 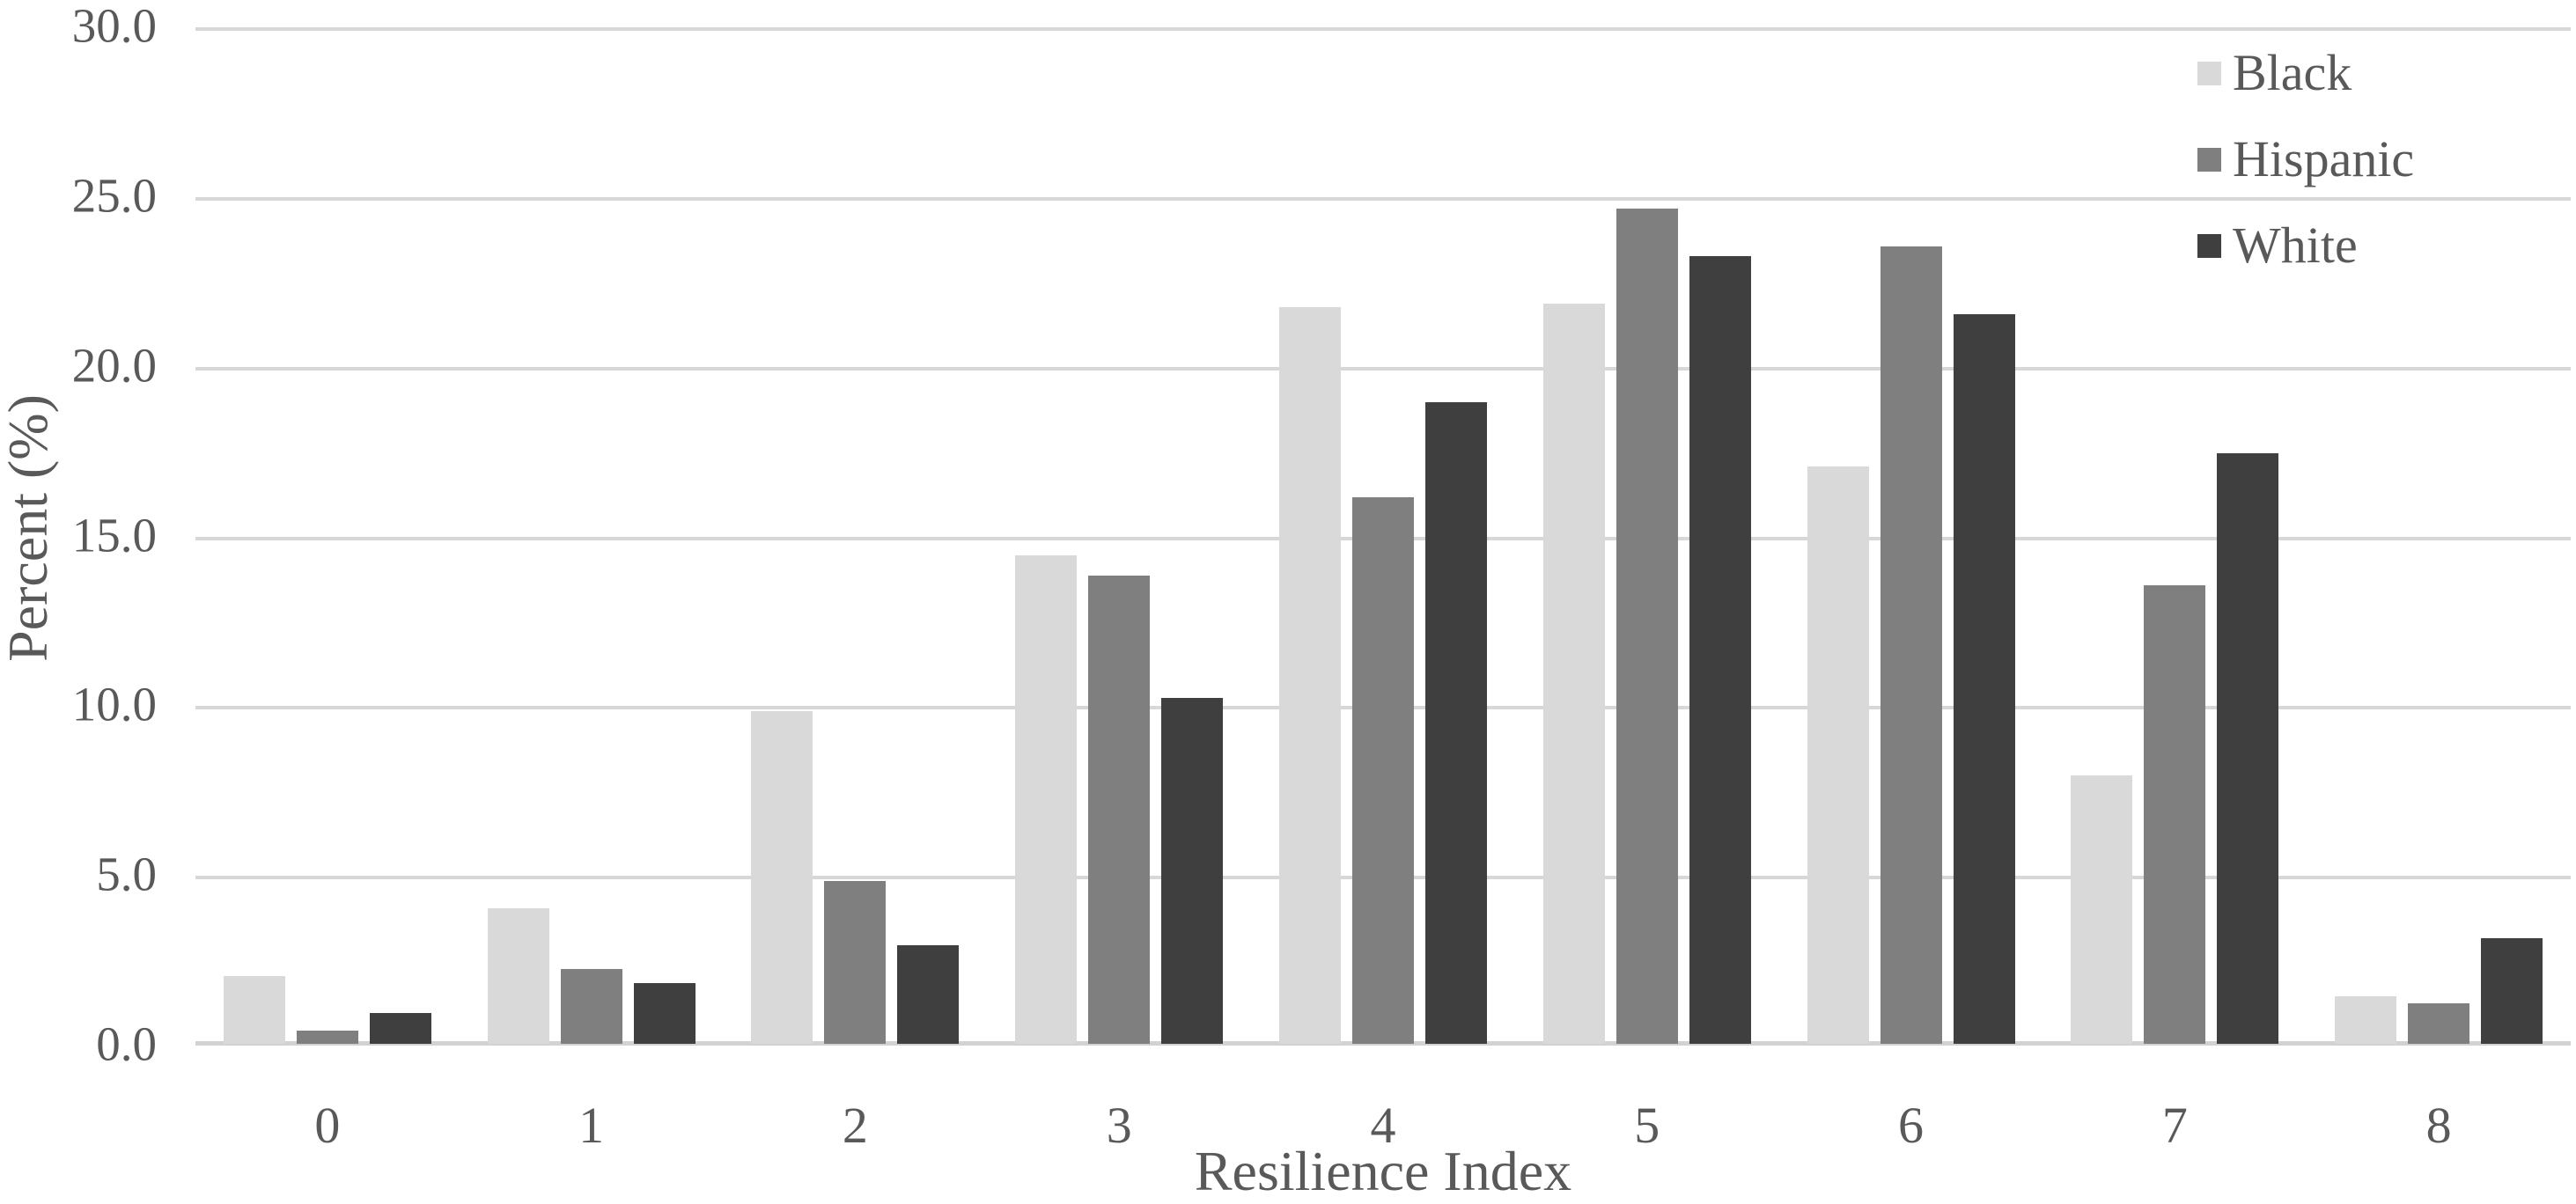 I want to click on y-axis-tick-labels: 30.0 25.0 20.0 15.0 10.0 5.0 0.0, so click(x=78, y=535).